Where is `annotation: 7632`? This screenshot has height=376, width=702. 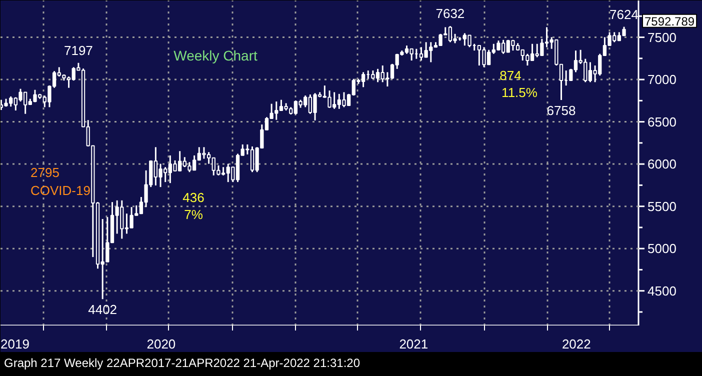 annotation: 7632 is located at coordinates (450, 14).